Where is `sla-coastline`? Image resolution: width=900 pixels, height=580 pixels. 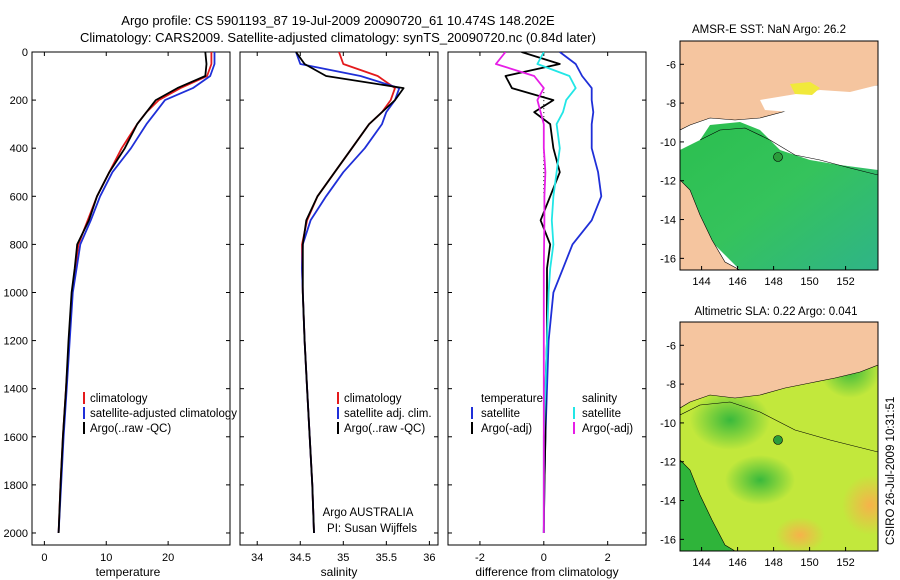
sla-coastline is located at coordinates (779, 427).